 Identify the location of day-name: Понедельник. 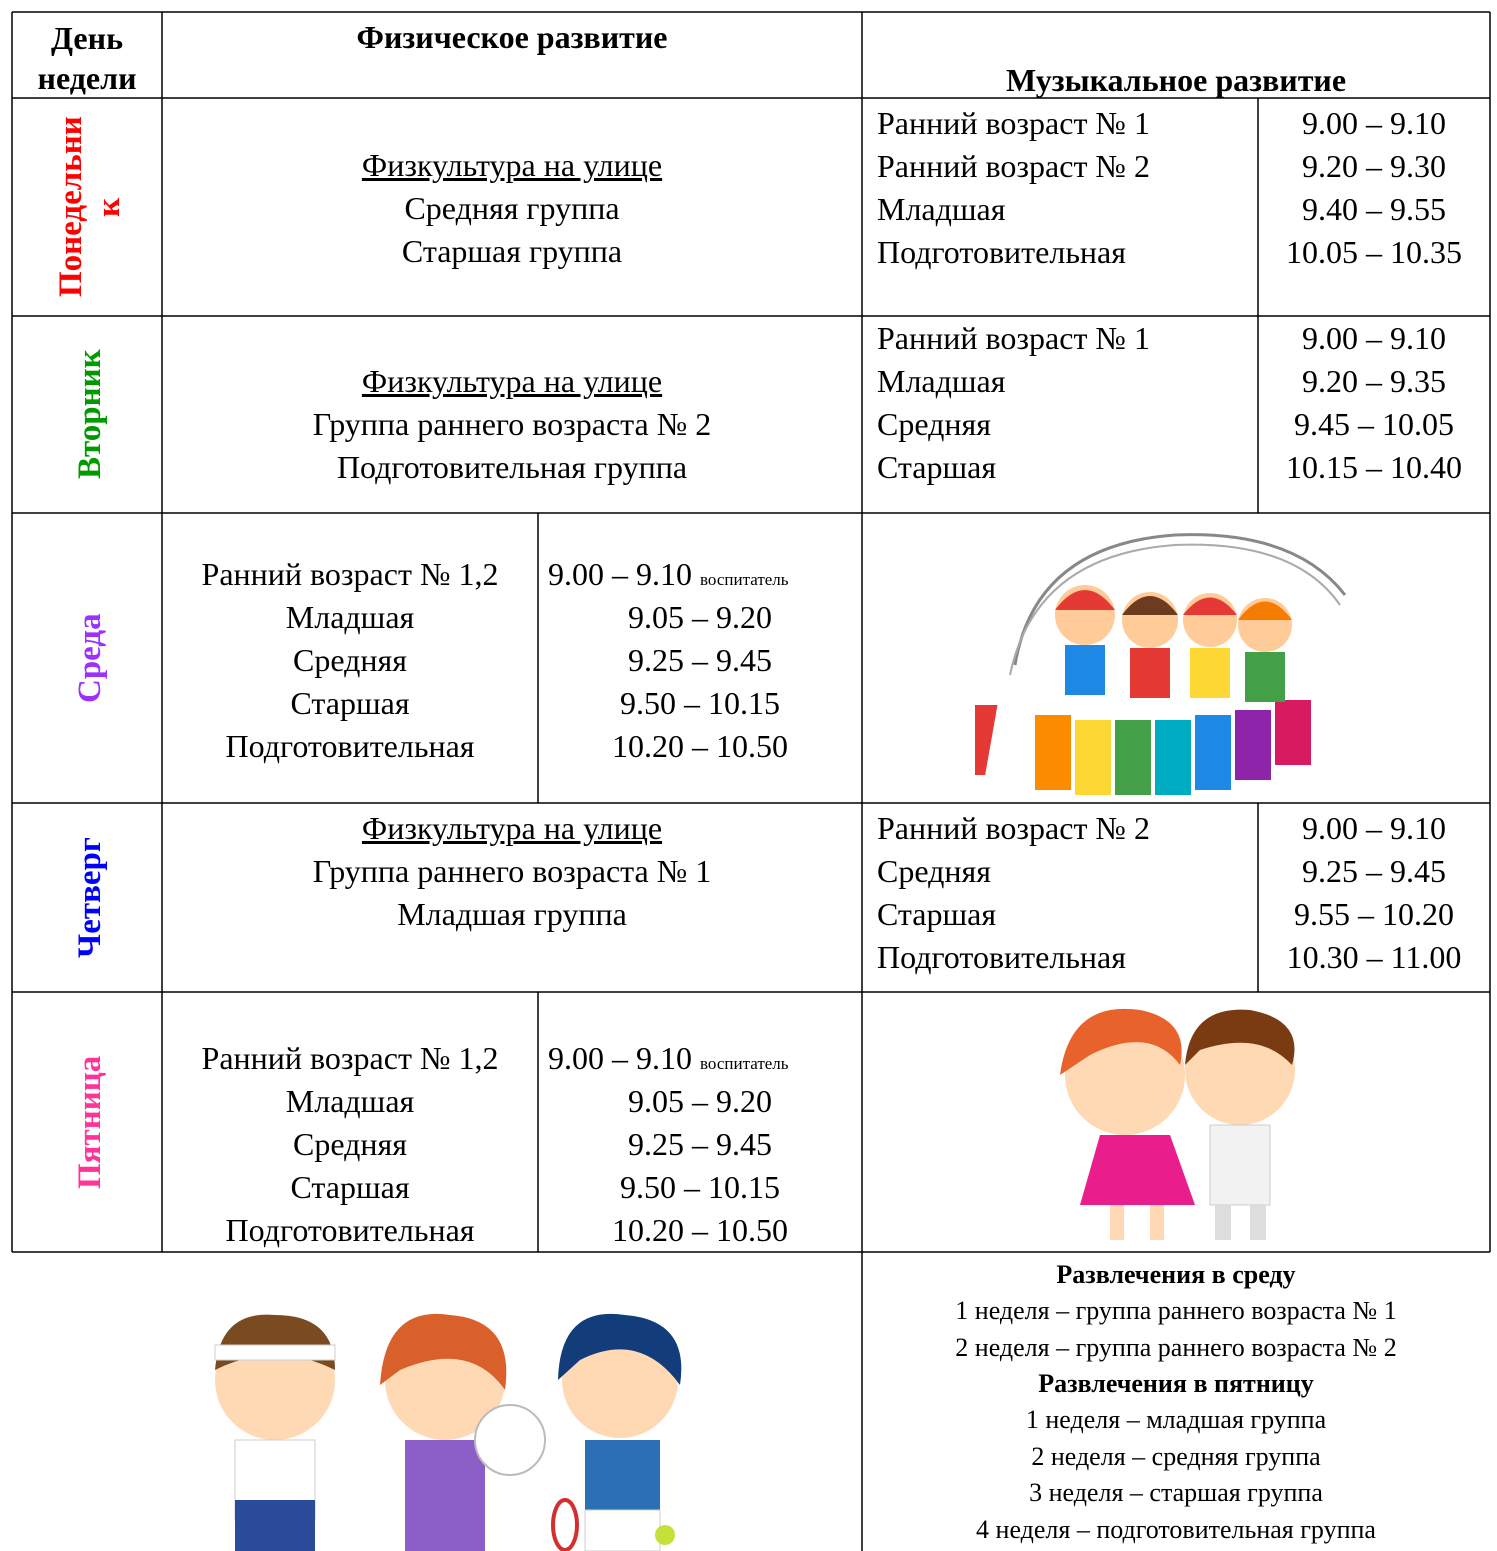
(90, 207).